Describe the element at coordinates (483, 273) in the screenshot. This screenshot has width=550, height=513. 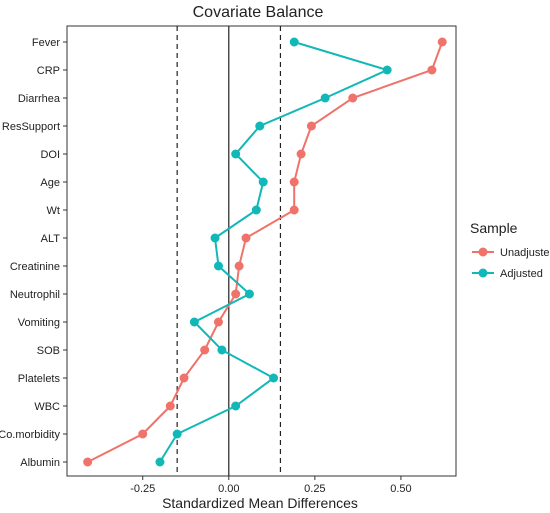
I see `legend-marker-adjusted` at that location.